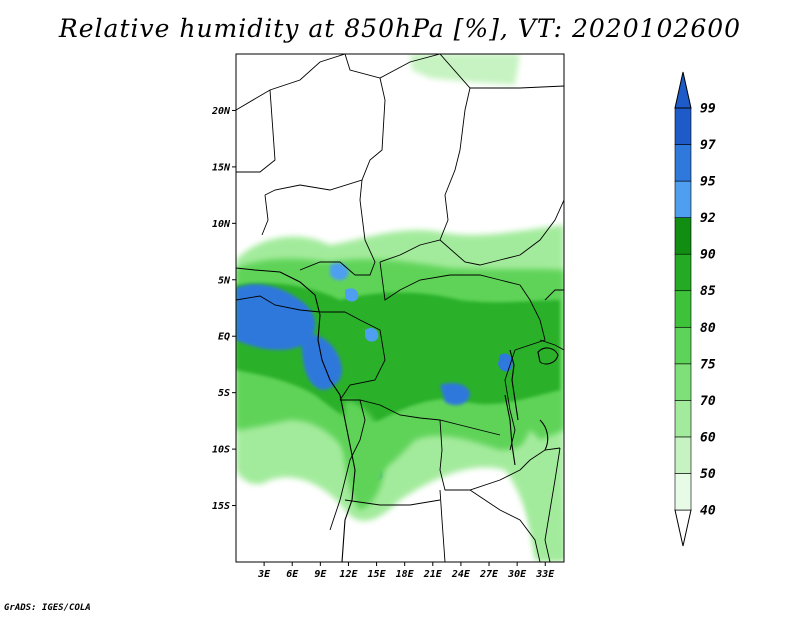 The height and width of the screenshot is (618, 800). What do you see at coordinates (223, 309) in the screenshot?
I see `latitude-axis: 20N 15N 10N 5N EQ 5S 10S 15S` at bounding box center [223, 309].